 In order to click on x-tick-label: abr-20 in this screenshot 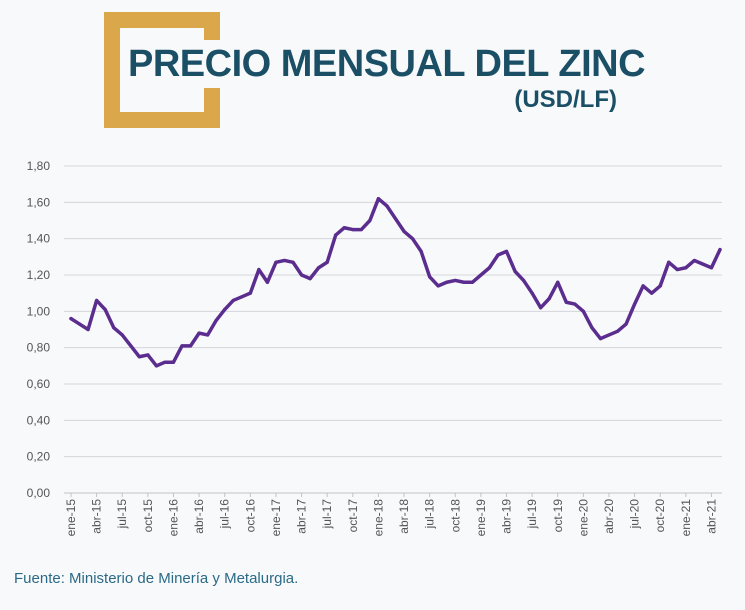, I will do `click(609, 516)`.